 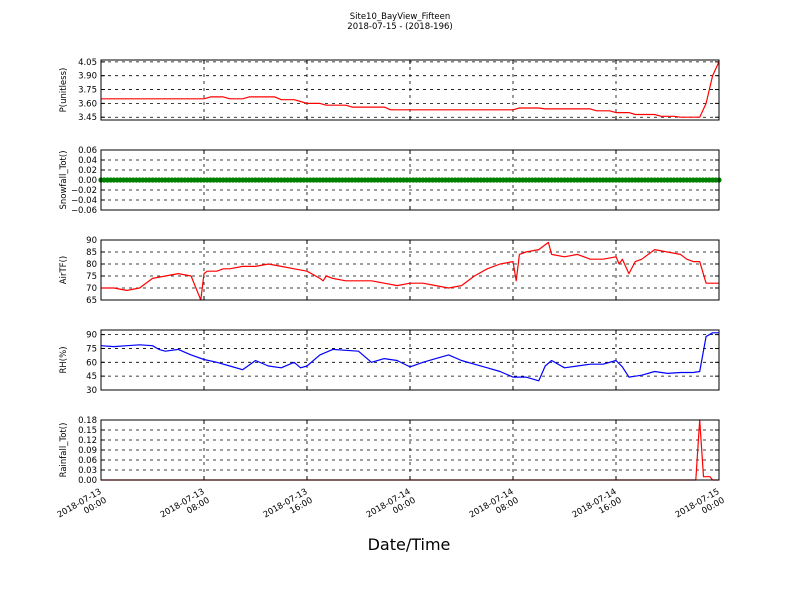 What do you see at coordinates (91, 253) in the screenshot?
I see `y-tick-label: 85` at bounding box center [91, 253].